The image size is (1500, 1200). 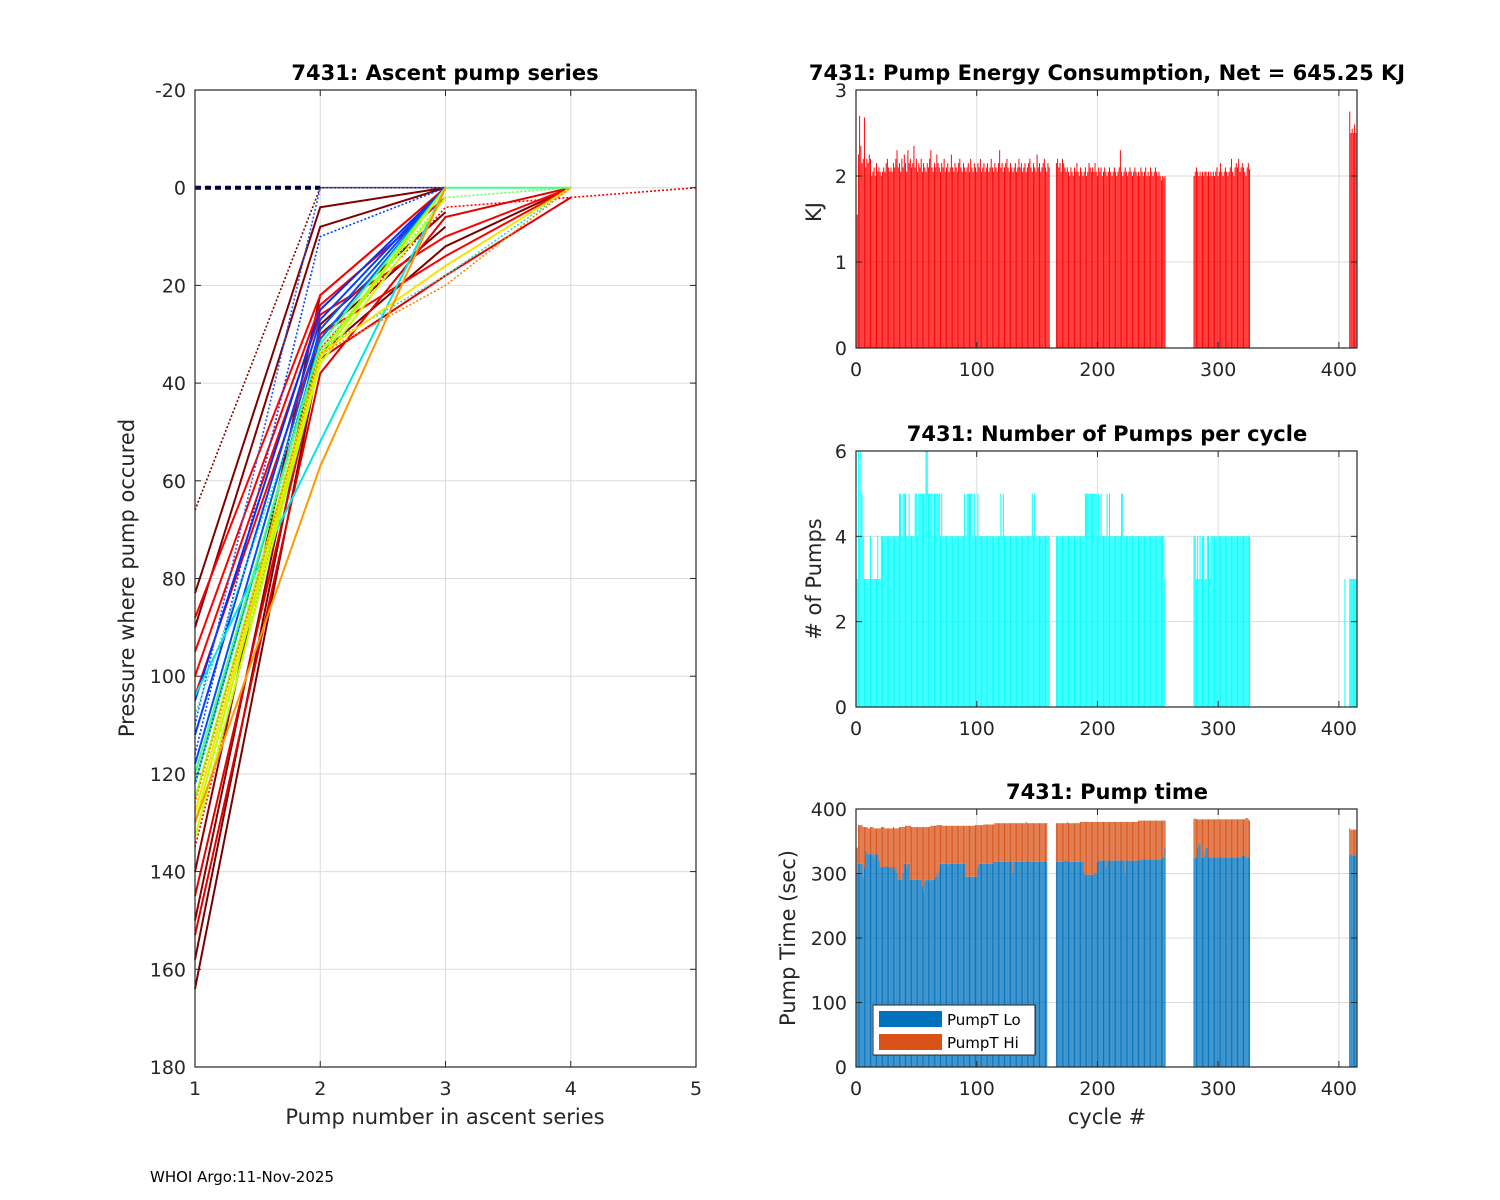 I want to click on series-line-blue-c, so click(x=320, y=476).